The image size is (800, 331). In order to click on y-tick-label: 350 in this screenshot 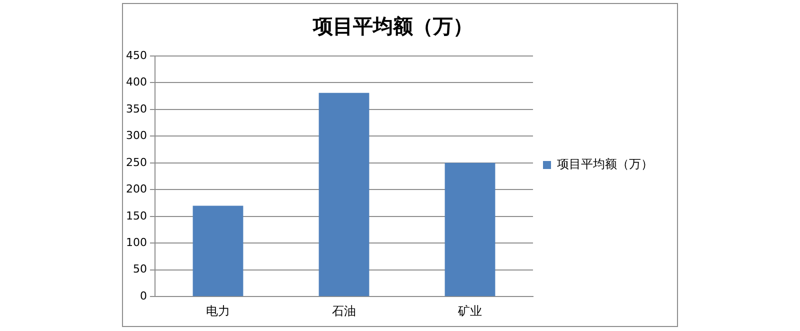, I will do `click(136, 109)`.